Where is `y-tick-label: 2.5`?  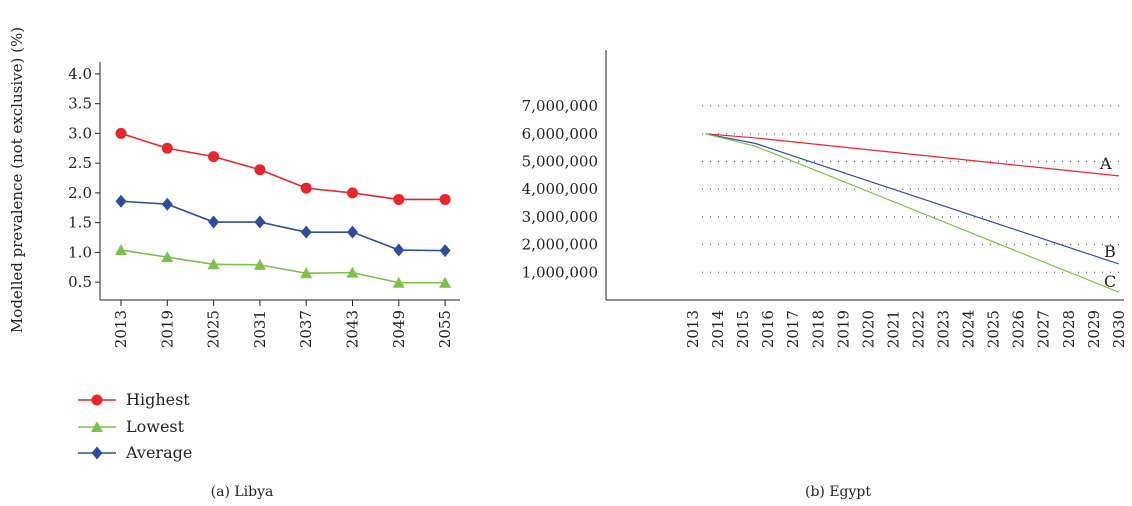
y-tick-label: 2.5 is located at coordinates (80, 163).